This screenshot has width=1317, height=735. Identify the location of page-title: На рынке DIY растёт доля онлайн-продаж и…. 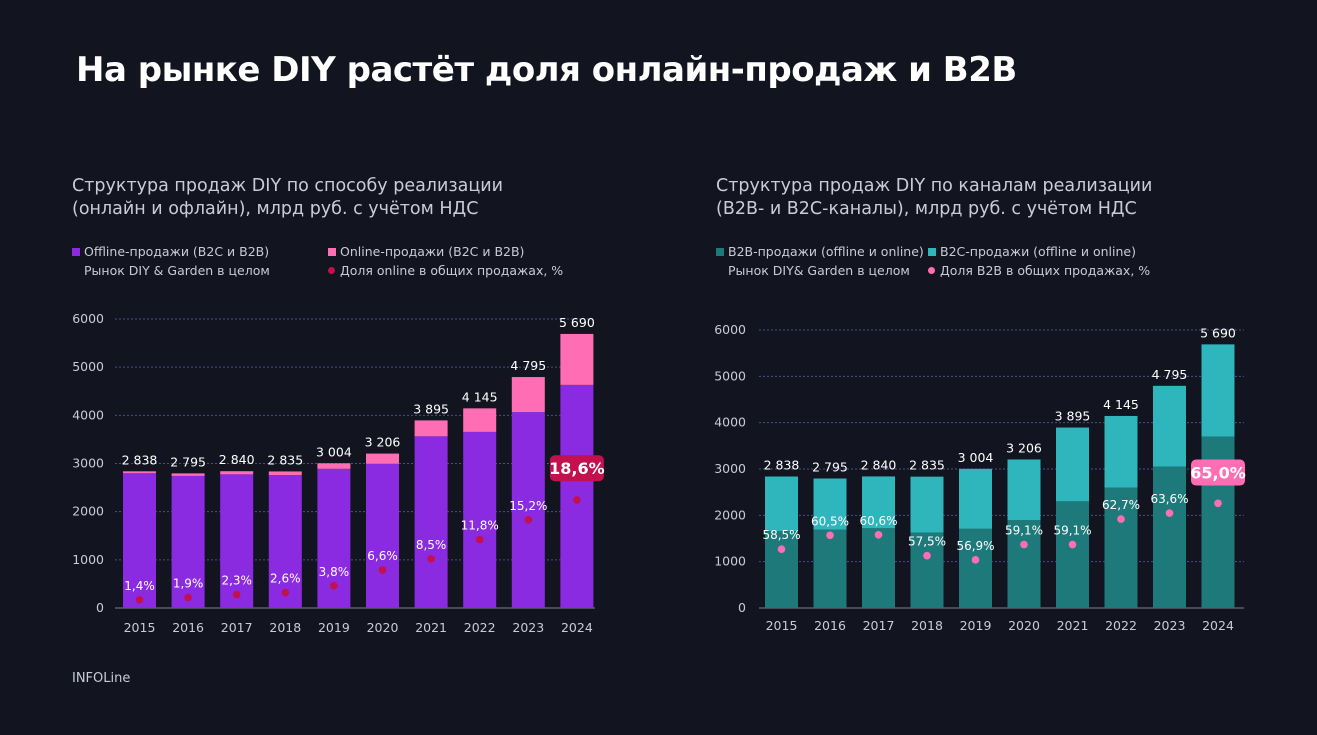
(546, 70).